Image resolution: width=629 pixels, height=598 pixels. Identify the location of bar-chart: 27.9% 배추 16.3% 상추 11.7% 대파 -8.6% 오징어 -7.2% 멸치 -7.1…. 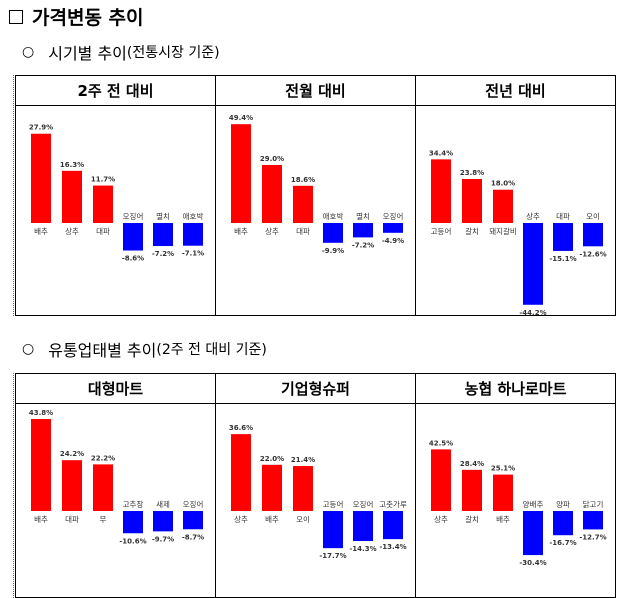
(116, 193).